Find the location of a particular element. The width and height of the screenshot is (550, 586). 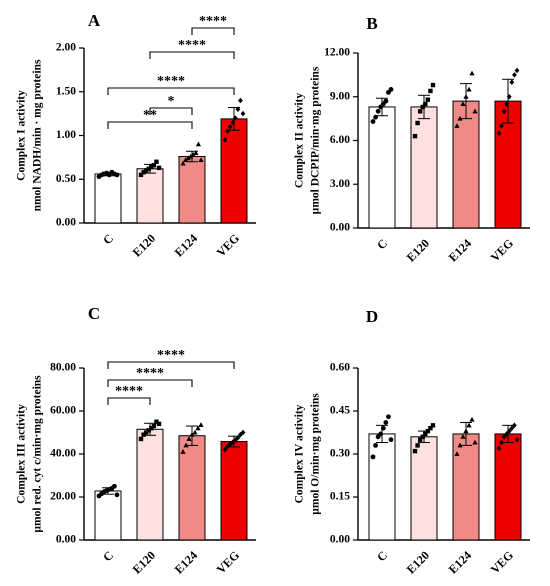

panel-letter: B is located at coordinates (371, 23).